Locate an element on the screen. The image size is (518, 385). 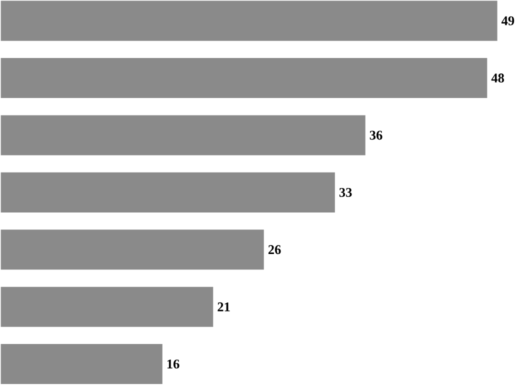
data-label: 21 is located at coordinates (224, 307).